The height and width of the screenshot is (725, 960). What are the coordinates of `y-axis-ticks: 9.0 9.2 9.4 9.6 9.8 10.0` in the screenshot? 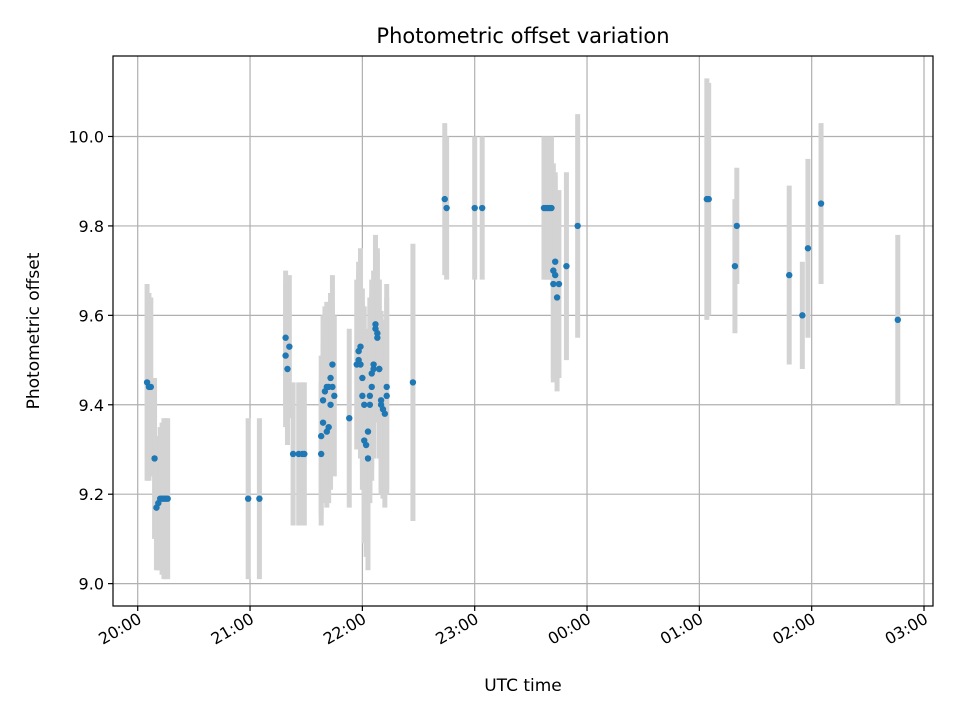 It's located at (90, 360).